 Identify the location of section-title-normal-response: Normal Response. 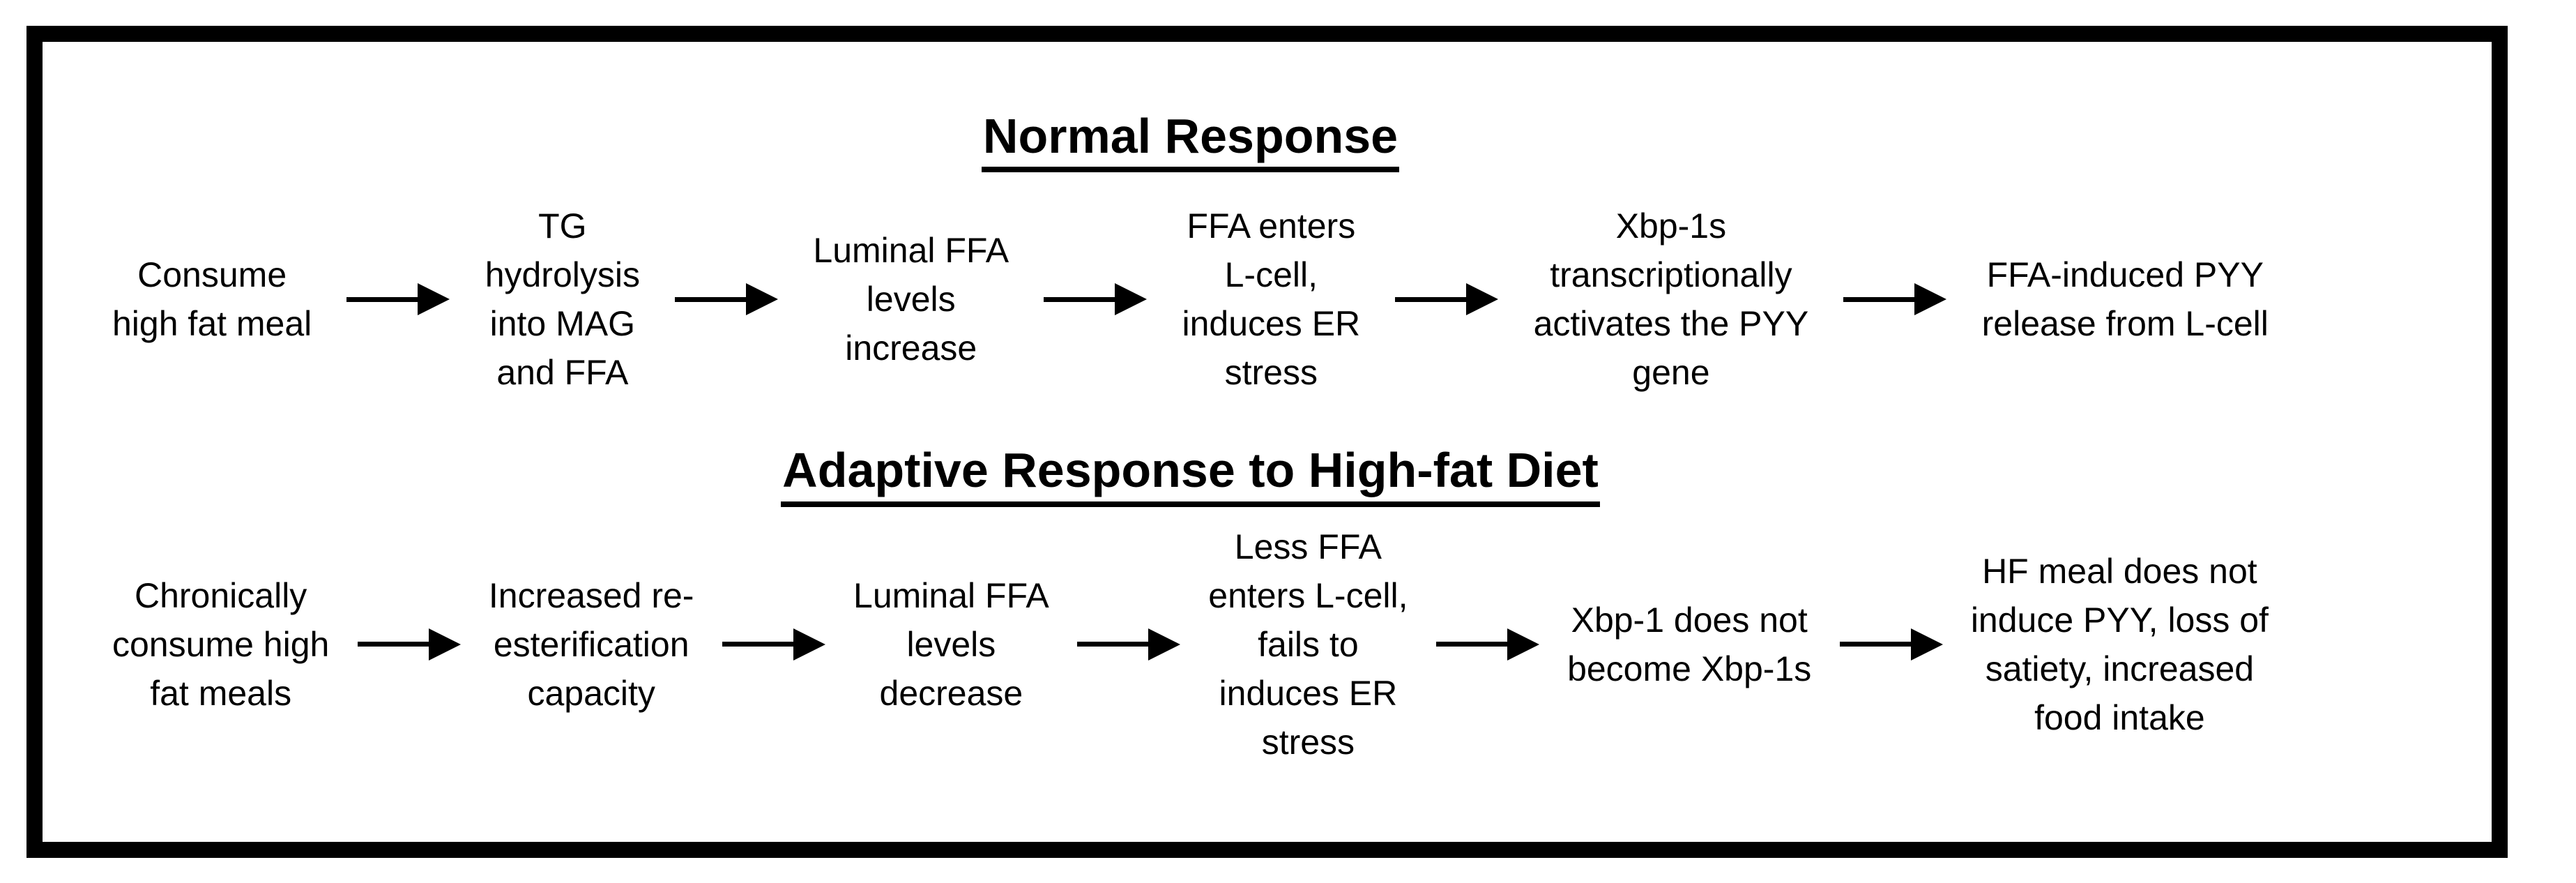
(1190, 141).